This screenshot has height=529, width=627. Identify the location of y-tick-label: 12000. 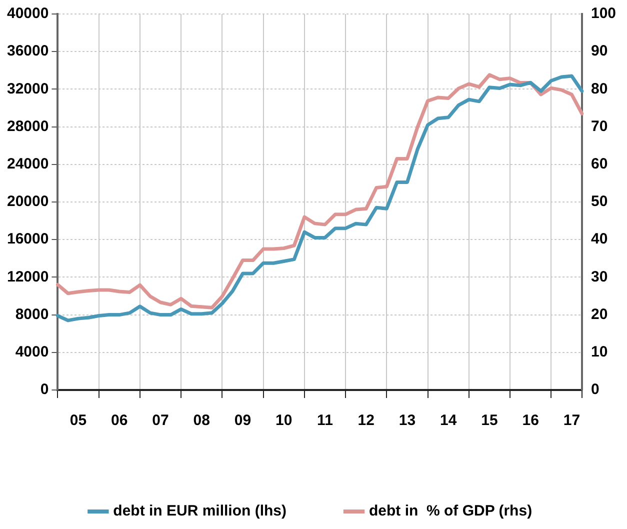
(27, 277).